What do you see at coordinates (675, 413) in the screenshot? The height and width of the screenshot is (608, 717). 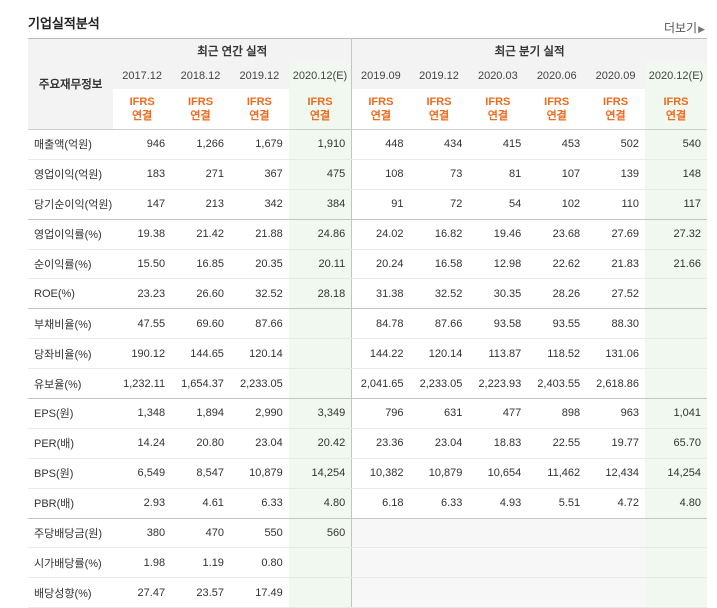 I see `table-cell: 1,041` at bounding box center [675, 413].